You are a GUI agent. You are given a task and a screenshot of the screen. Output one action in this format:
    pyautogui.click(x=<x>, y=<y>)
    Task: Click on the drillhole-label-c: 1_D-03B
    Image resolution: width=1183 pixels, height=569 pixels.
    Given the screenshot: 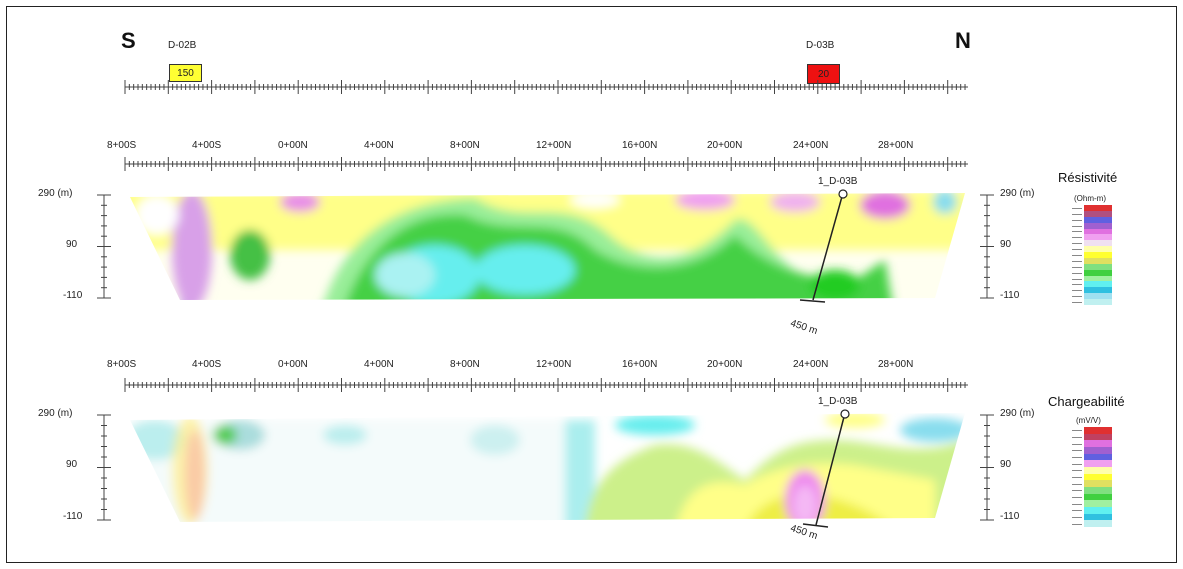 What is the action you would take?
    pyautogui.click(x=838, y=401)
    